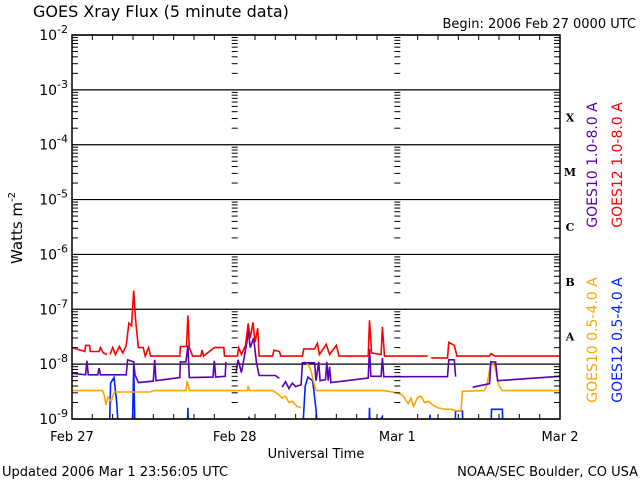 The height and width of the screenshot is (480, 640). I want to click on y-tick-label: 10⁻⁸, so click(53, 362).